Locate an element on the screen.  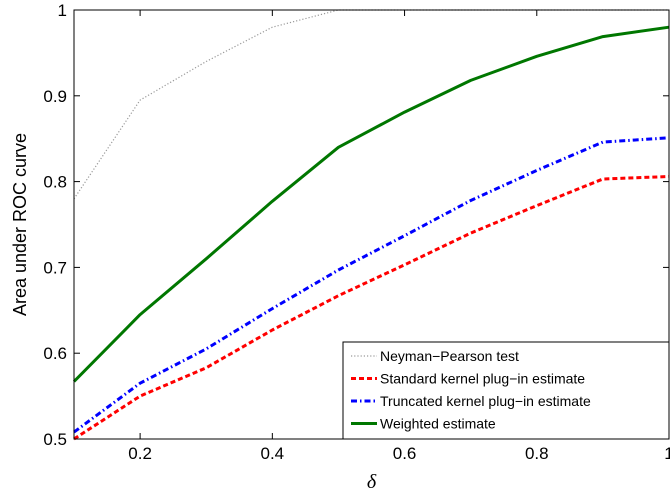
y-tick-label: 0.9 is located at coordinates (55, 96).